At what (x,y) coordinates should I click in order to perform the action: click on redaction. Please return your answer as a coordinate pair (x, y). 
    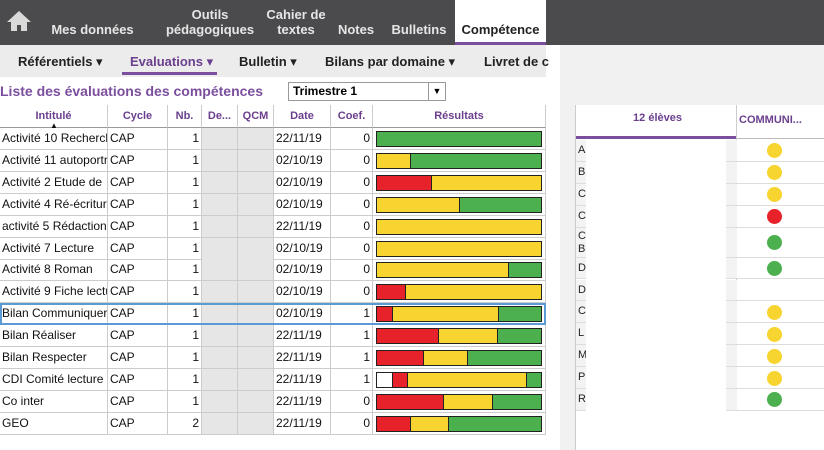
    Looking at the image, I should click on (656, 275).